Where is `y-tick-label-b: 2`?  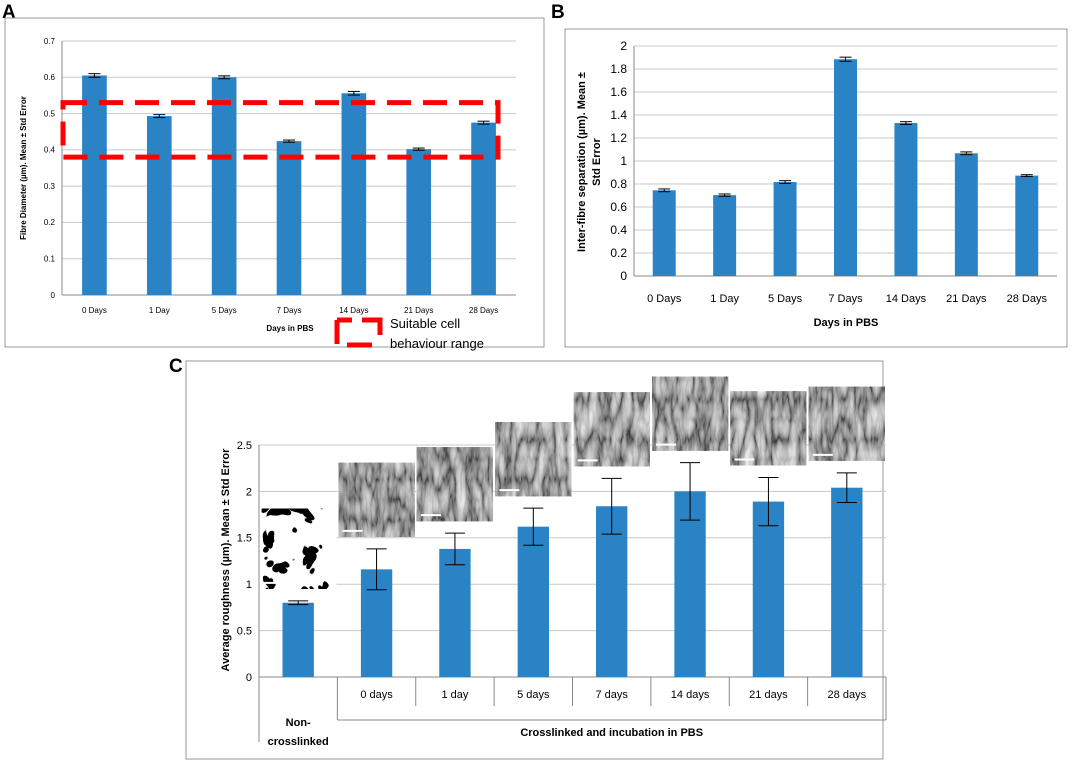
y-tick-label-b: 2 is located at coordinates (623, 46).